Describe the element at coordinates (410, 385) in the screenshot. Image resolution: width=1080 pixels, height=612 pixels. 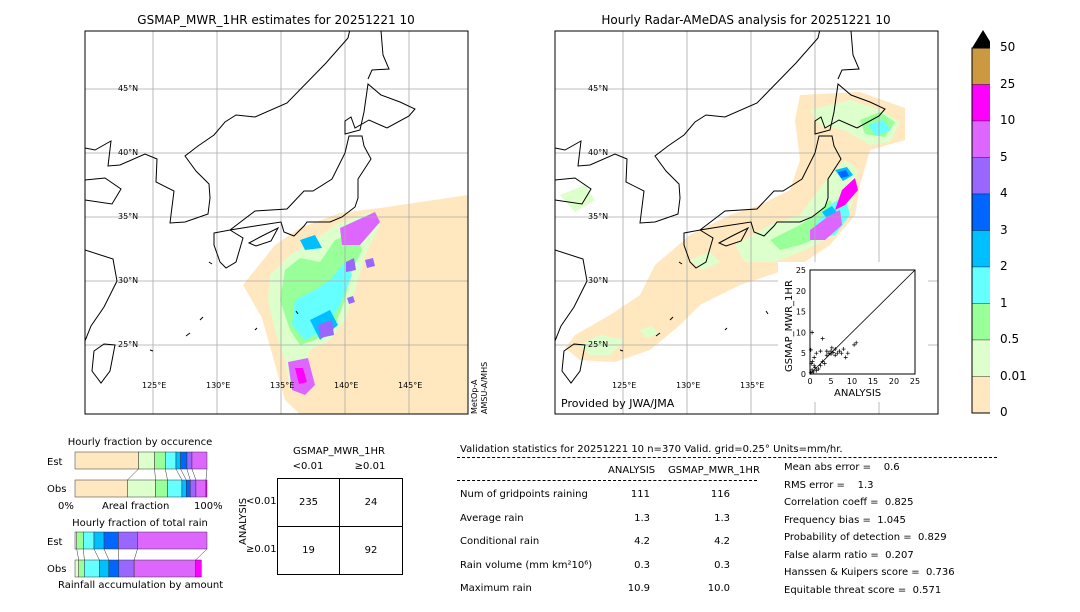
I see `lon-label: 145°E` at that location.